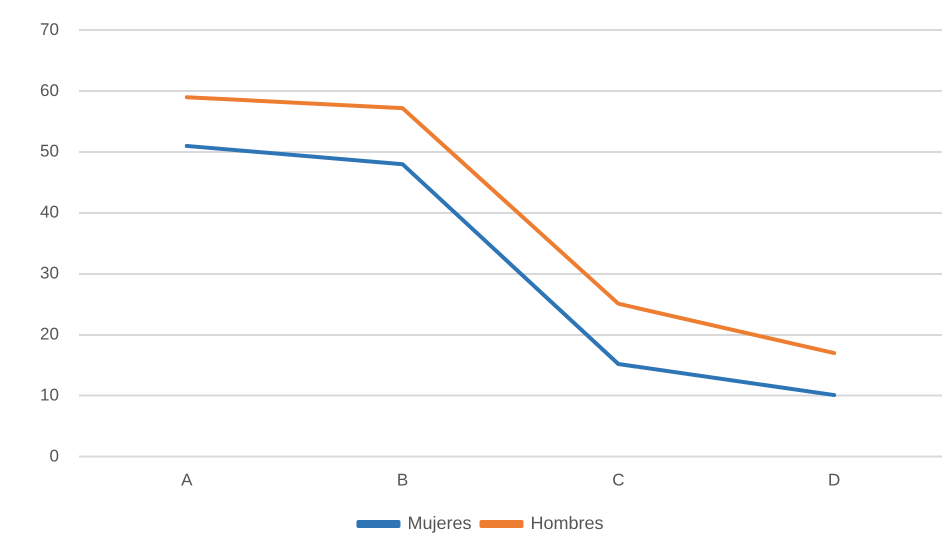  Describe the element at coordinates (49, 394) in the screenshot. I see `y-tick-label: 10` at that location.